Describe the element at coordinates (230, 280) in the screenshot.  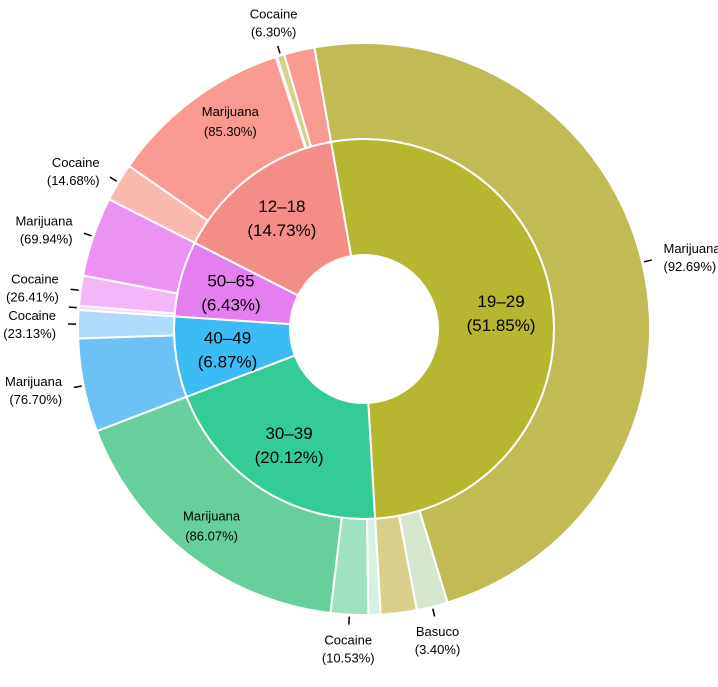
I see `inner-label-group: 50–65` at that location.